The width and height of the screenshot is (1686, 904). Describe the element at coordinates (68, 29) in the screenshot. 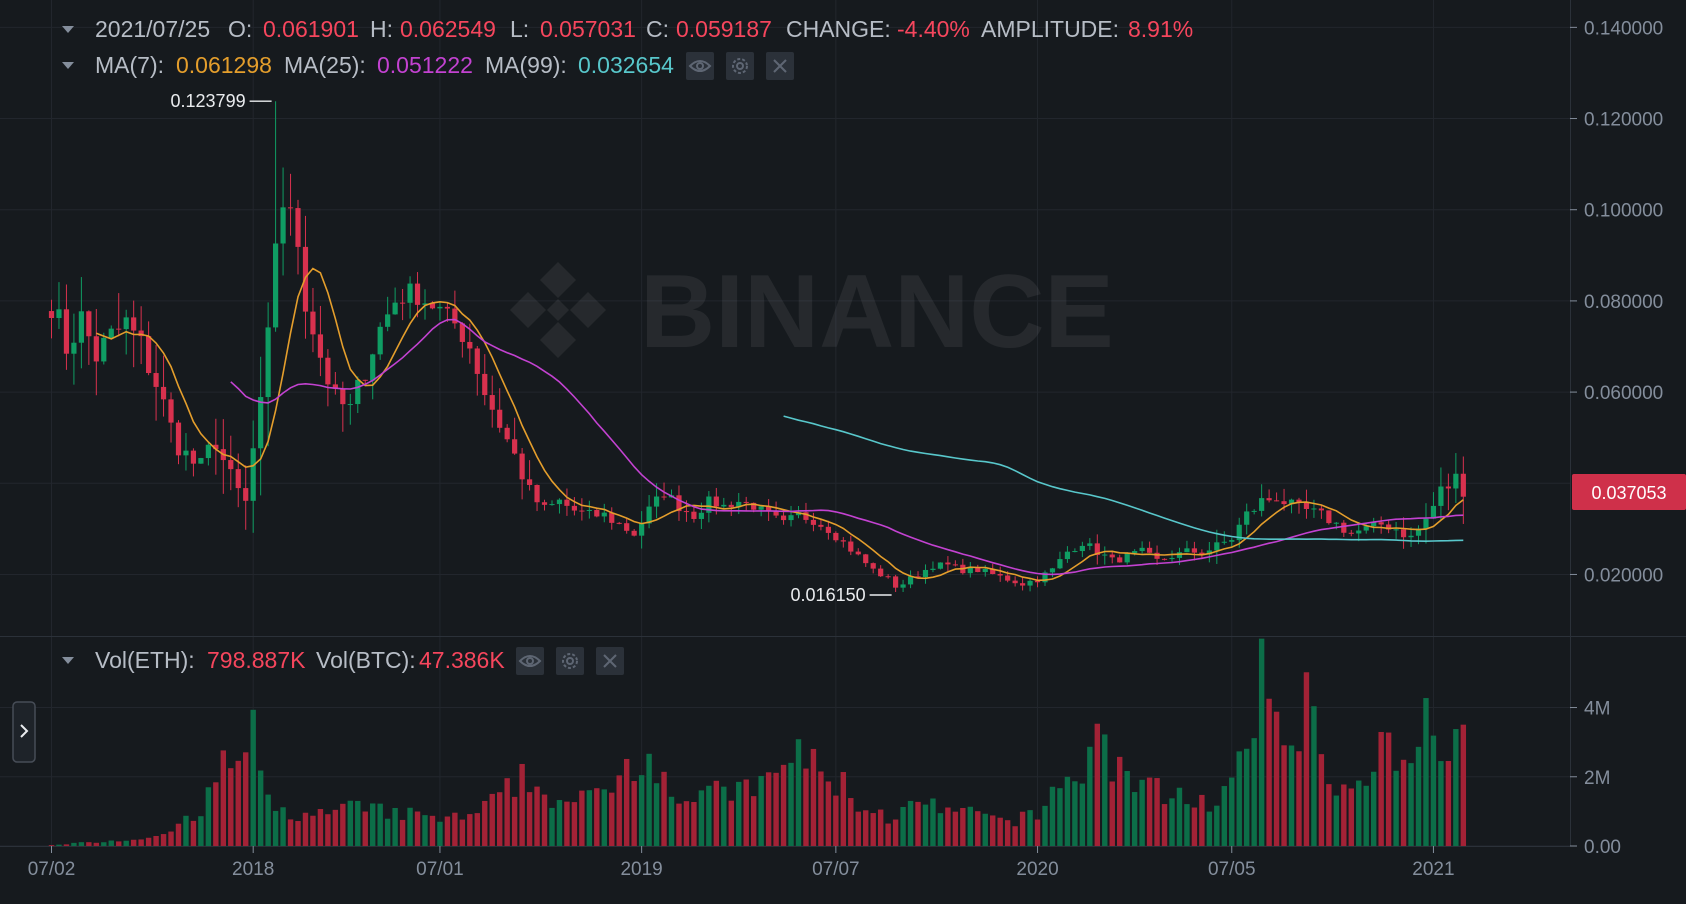

I see `collapse-ohlc-chevron-down-icon` at that location.